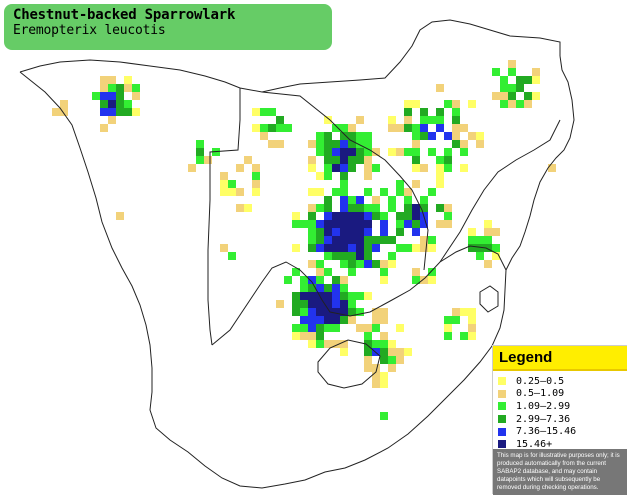 The image size is (627, 495). I want to click on legend-label: 15.46+, so click(534, 444).